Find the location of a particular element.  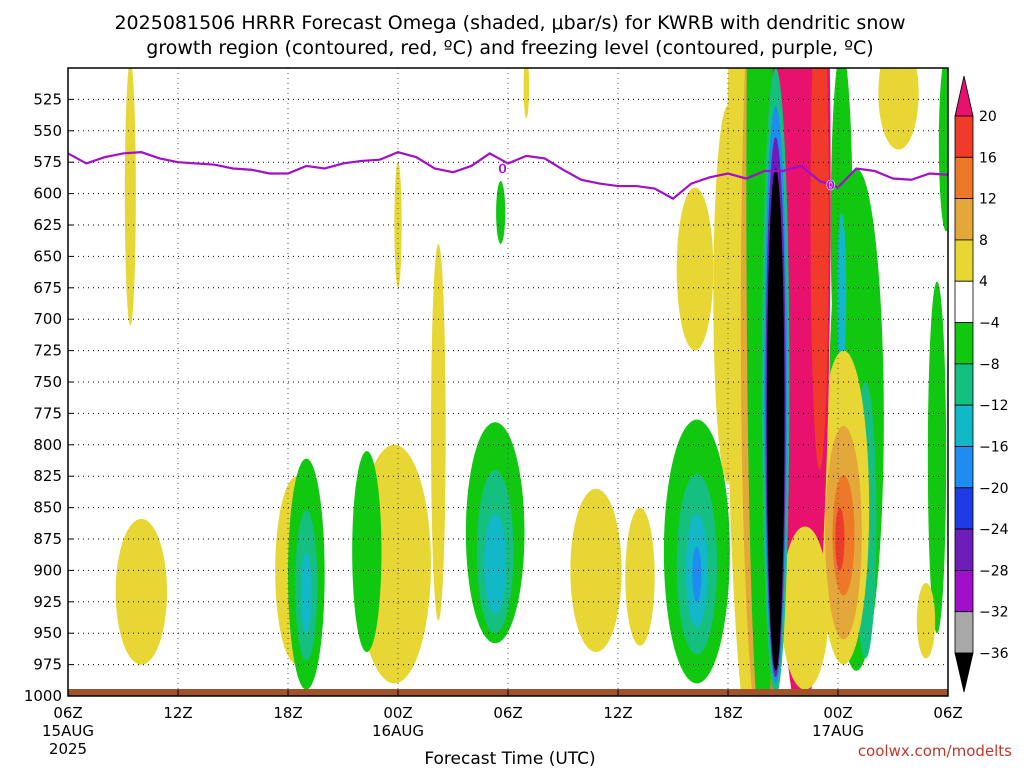

colorbar-tick-label: −20 is located at coordinates (994, 489).